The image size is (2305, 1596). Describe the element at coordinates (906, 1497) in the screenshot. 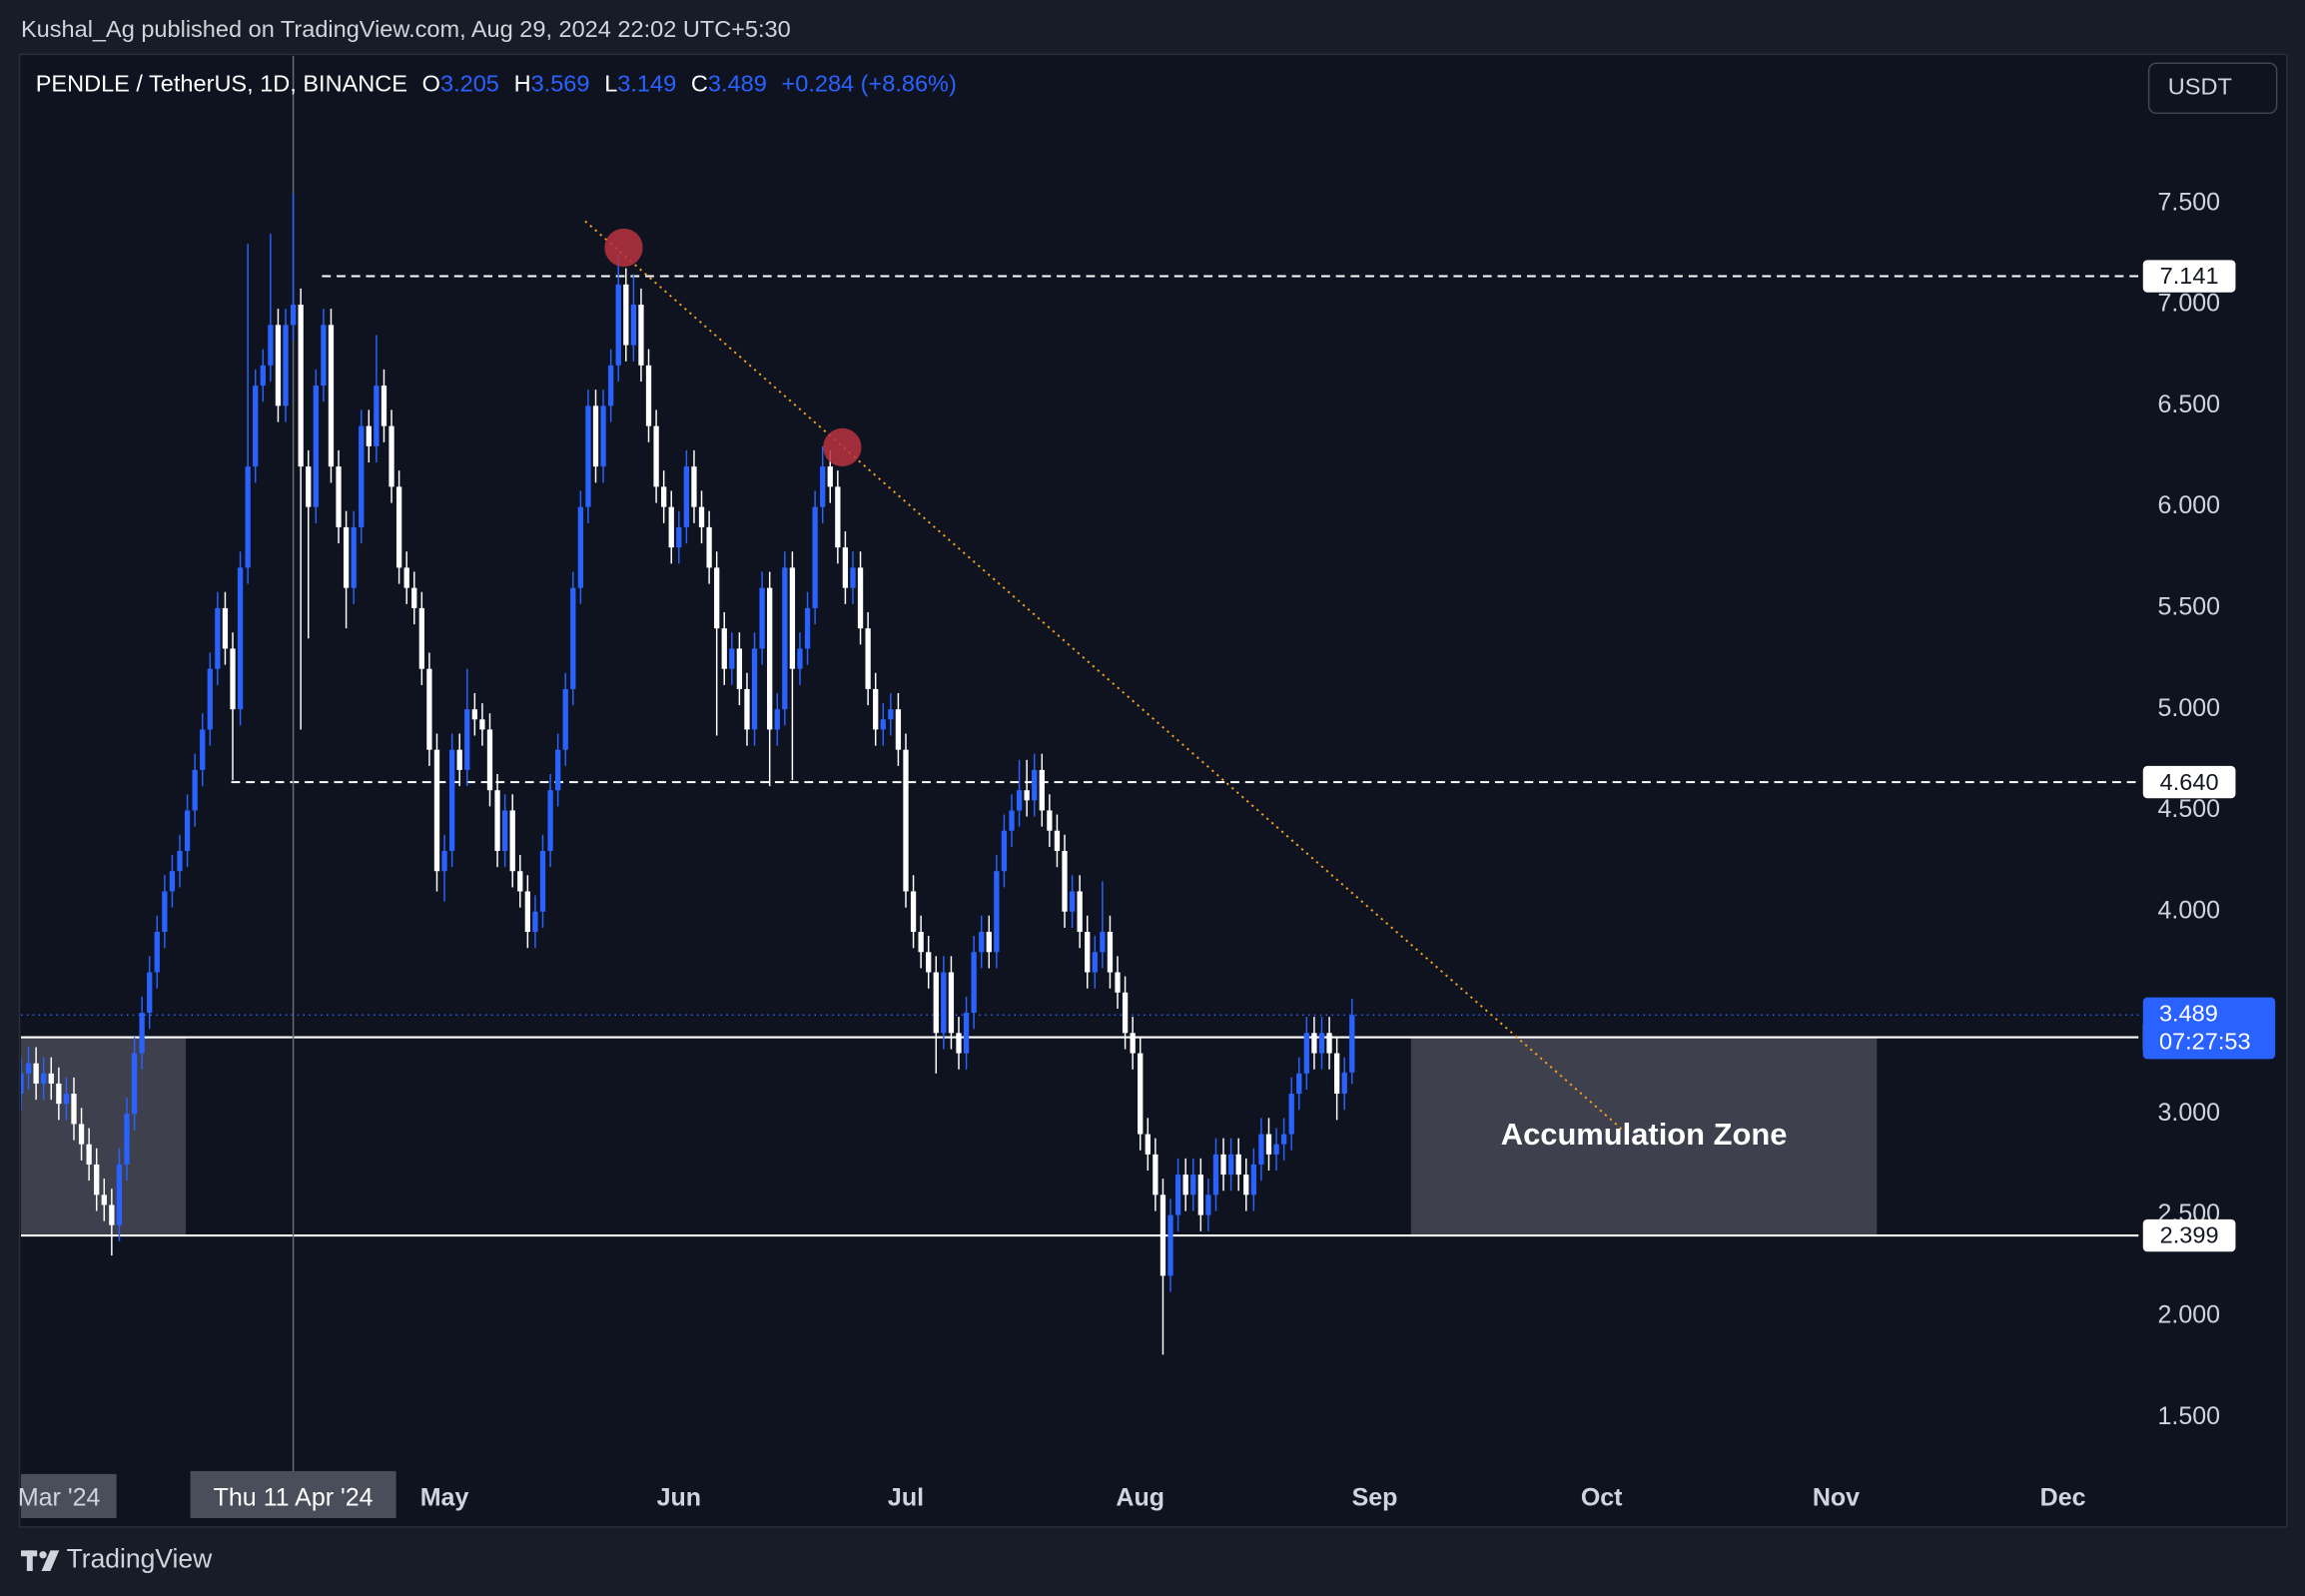

I see `x-tick-label: Jul` at that location.